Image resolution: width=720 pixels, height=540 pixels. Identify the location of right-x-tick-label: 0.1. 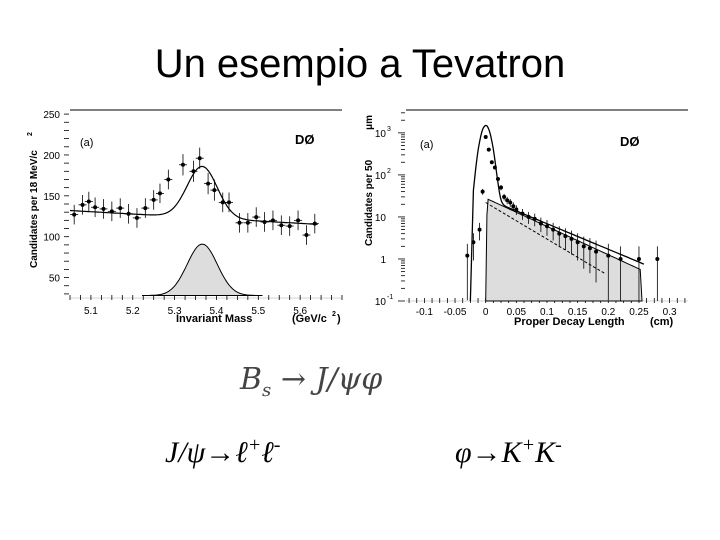
(547, 312).